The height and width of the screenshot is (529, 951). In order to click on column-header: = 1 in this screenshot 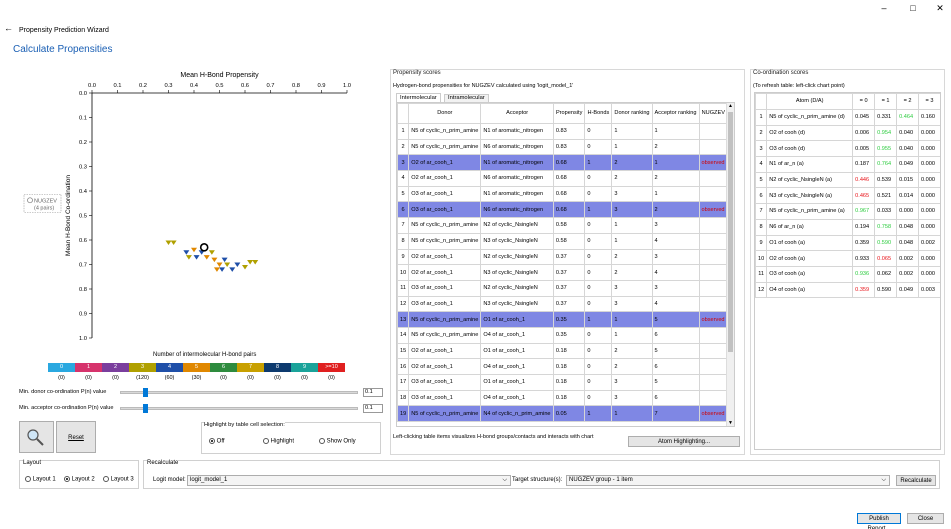, I will do `click(886, 101)`.